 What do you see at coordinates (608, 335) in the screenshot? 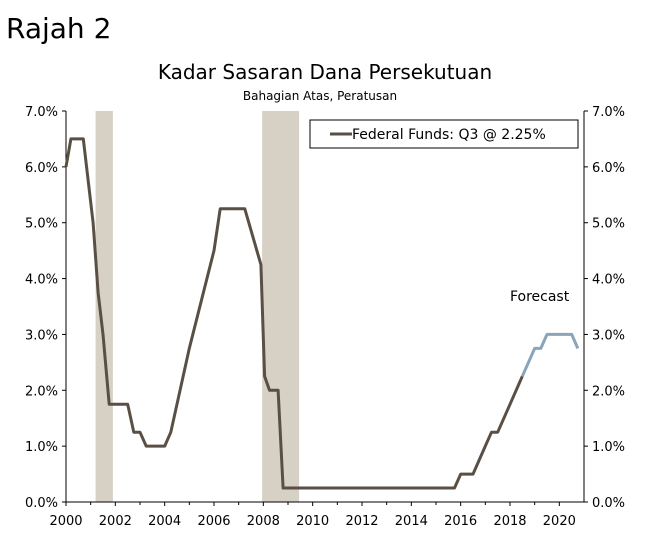
I see `y-tick-right-label: 3.0%` at bounding box center [608, 335].